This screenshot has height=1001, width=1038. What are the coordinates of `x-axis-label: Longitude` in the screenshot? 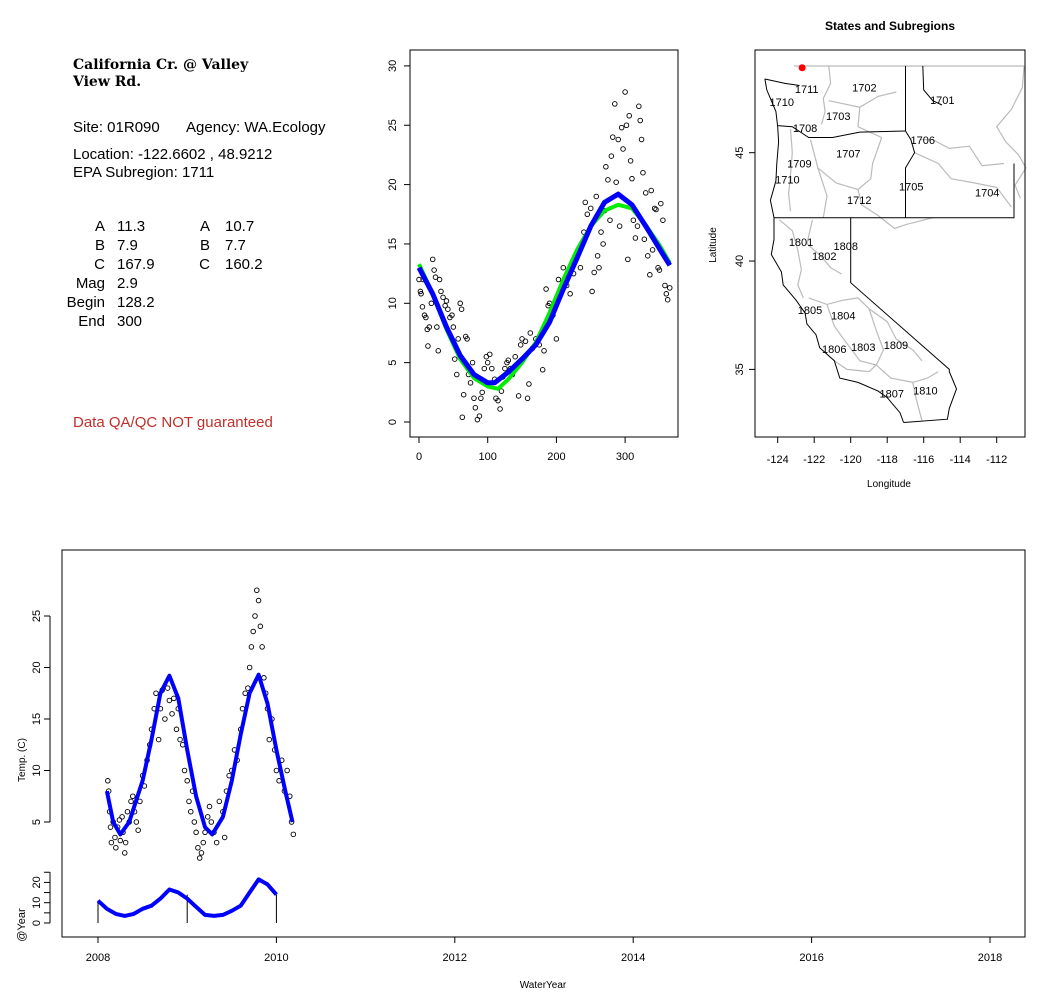 It's located at (889, 484).